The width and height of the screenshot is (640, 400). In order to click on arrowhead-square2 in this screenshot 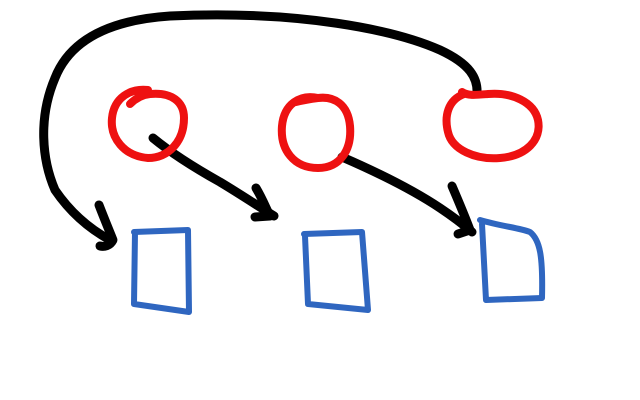, I will do `click(262, 202)`.